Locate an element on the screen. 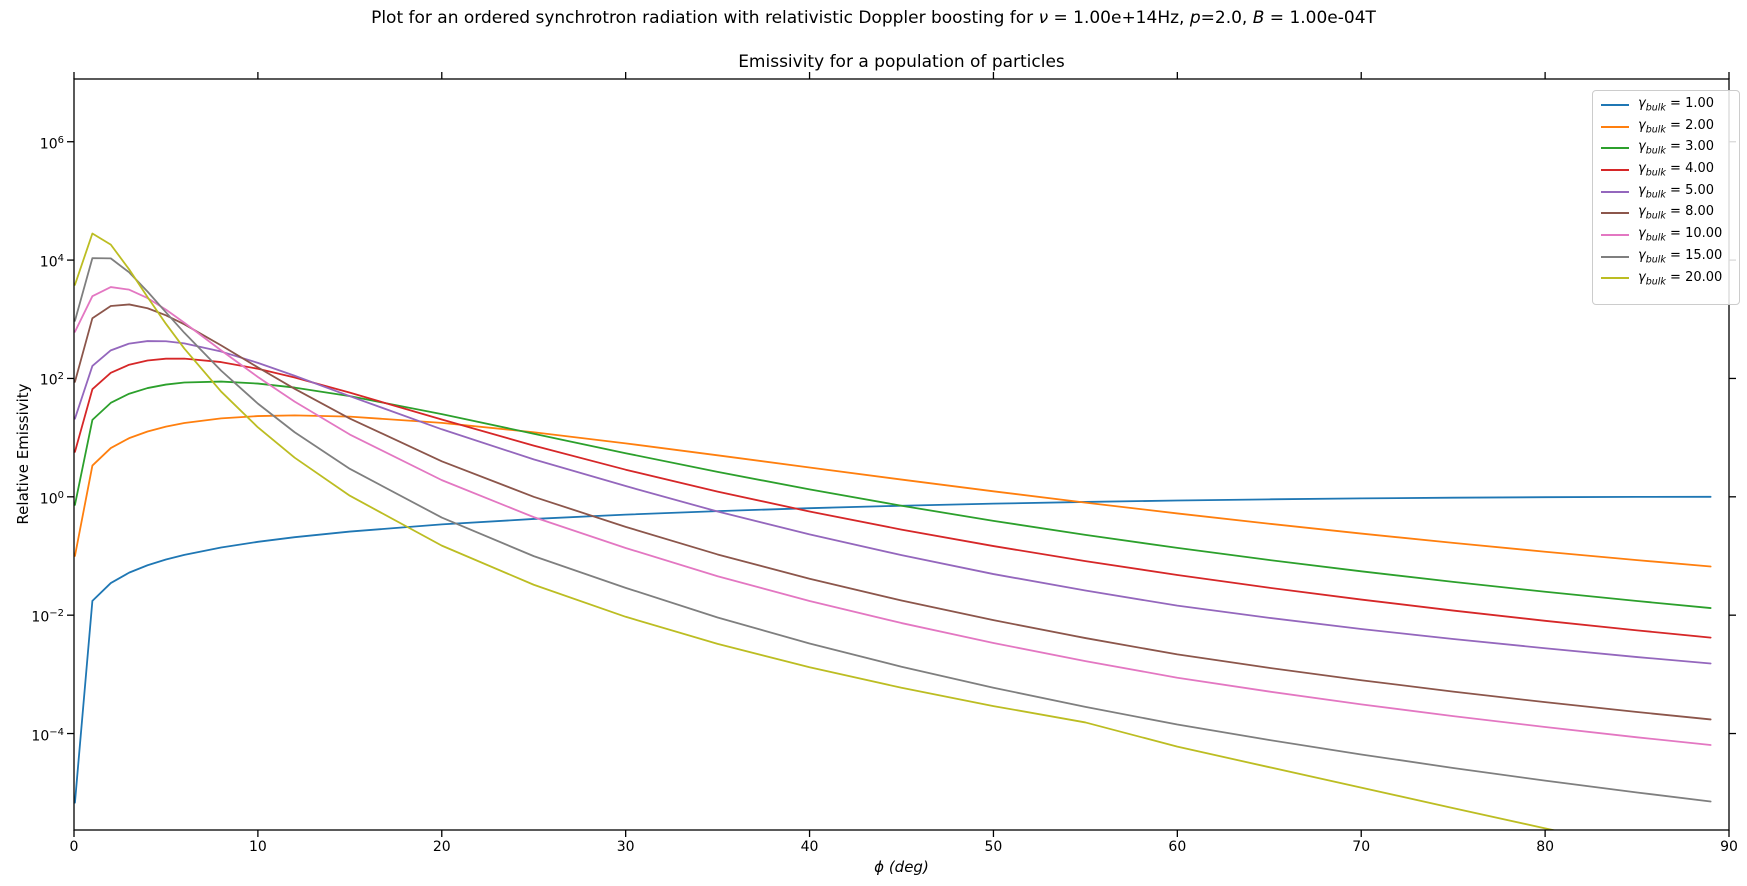 This screenshot has height=886, width=1747. y-tick-label: 10⁰ is located at coordinates (51, 498).